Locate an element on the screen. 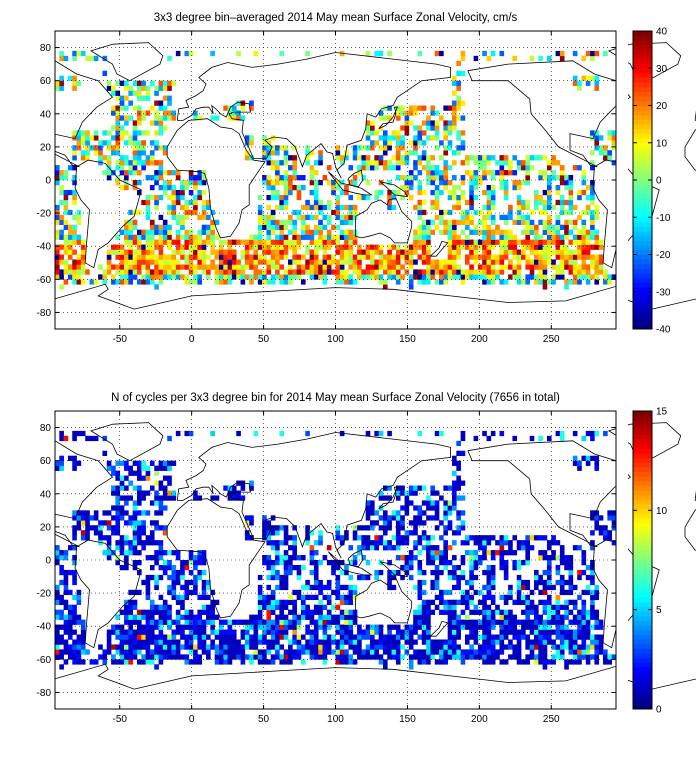 This screenshot has height=760, width=696. coastline is located at coordinates (127, 442).